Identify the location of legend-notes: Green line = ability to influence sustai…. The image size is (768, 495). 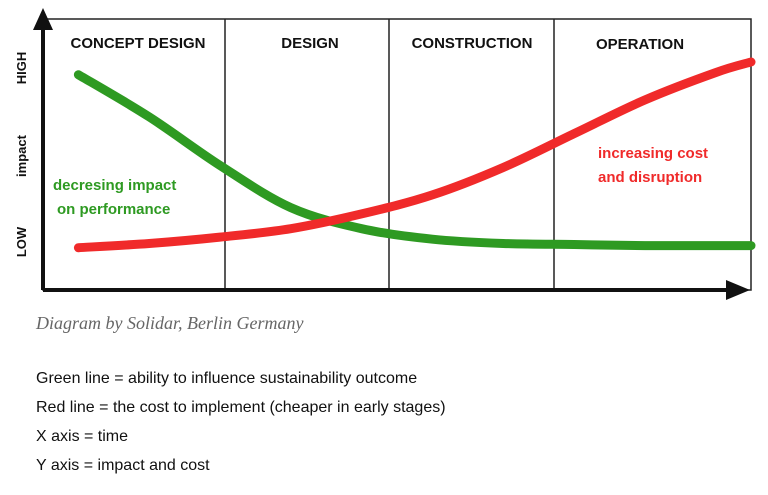
(241, 422).